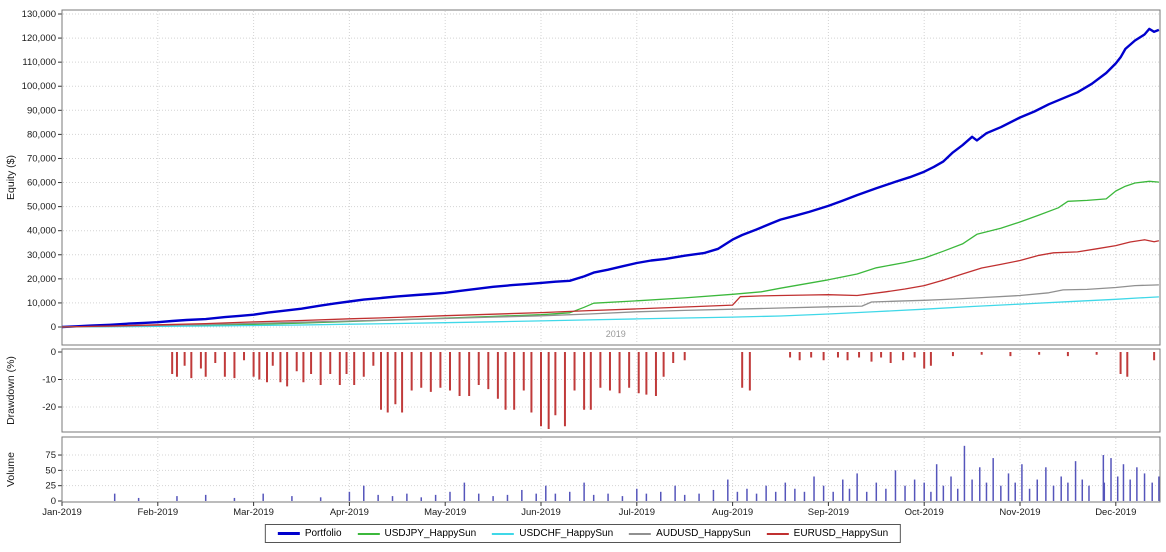  Describe the element at coordinates (41, 207) in the screenshot. I see `equity-ytick-label: 50,000` at that location.